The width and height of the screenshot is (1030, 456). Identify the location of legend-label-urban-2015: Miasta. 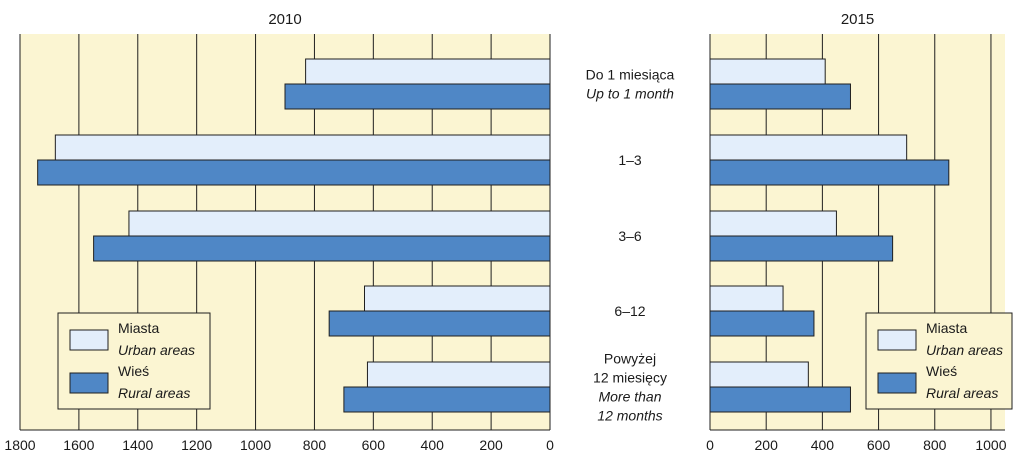
(946, 328).